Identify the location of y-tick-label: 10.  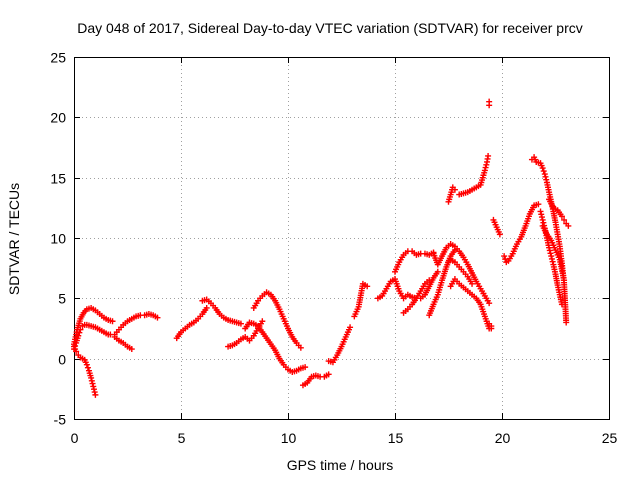
(58, 239).